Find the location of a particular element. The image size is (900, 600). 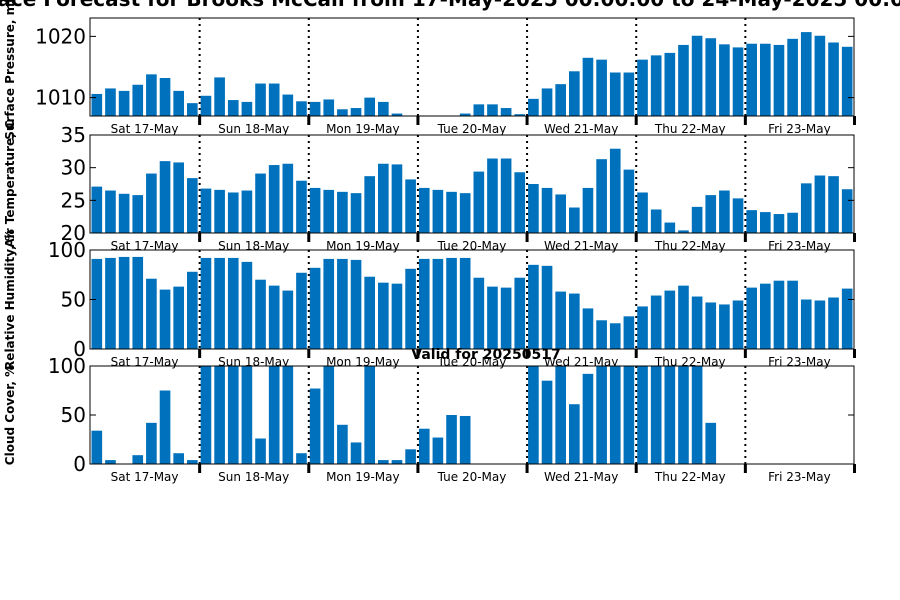

y-tick-label: 1020 is located at coordinates (60, 36).